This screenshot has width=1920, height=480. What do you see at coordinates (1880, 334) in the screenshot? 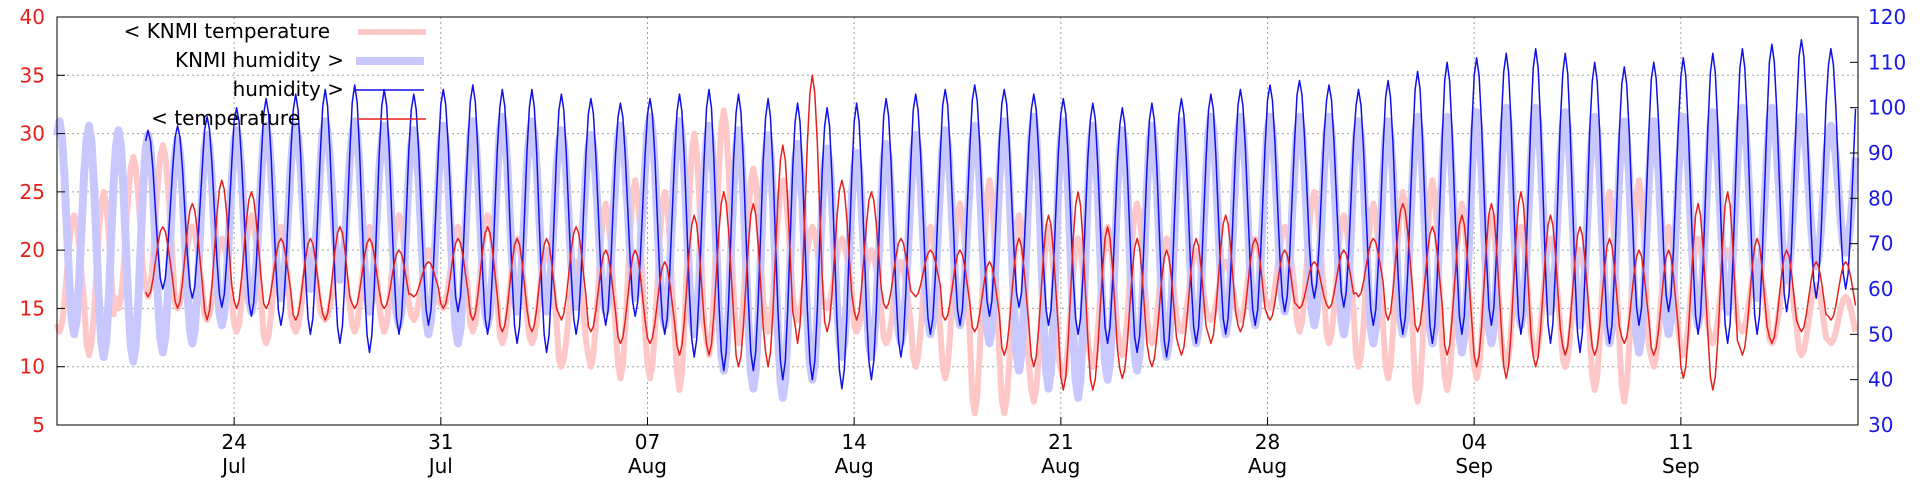
I see `right-tick-label: 50` at bounding box center [1880, 334].